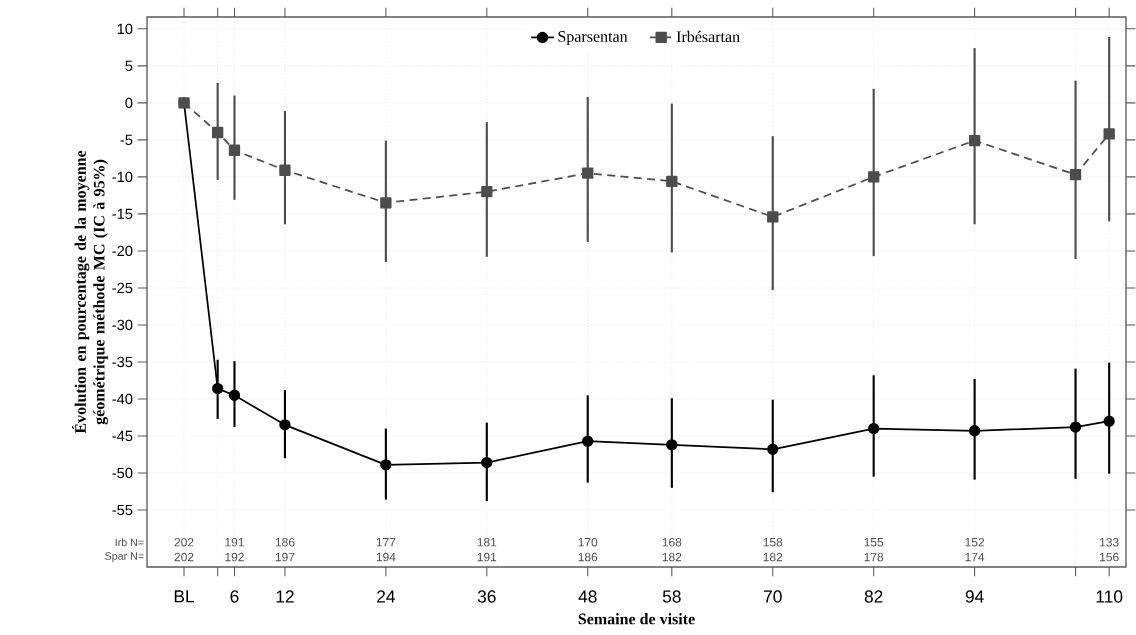 This screenshot has height=635, width=1136. Describe the element at coordinates (386, 542) in the screenshot. I see `annotation: 177` at that location.